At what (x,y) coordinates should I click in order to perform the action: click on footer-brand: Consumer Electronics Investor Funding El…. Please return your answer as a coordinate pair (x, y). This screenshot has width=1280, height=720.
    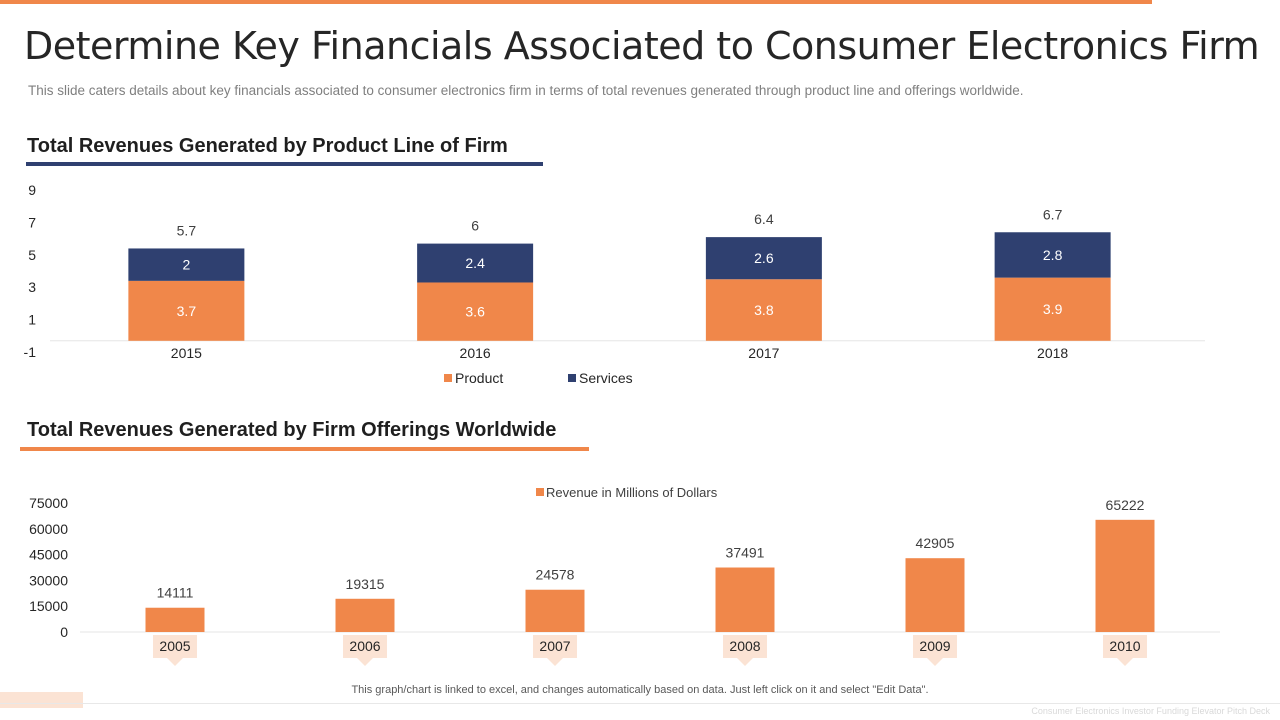
    Looking at the image, I should click on (1150, 711).